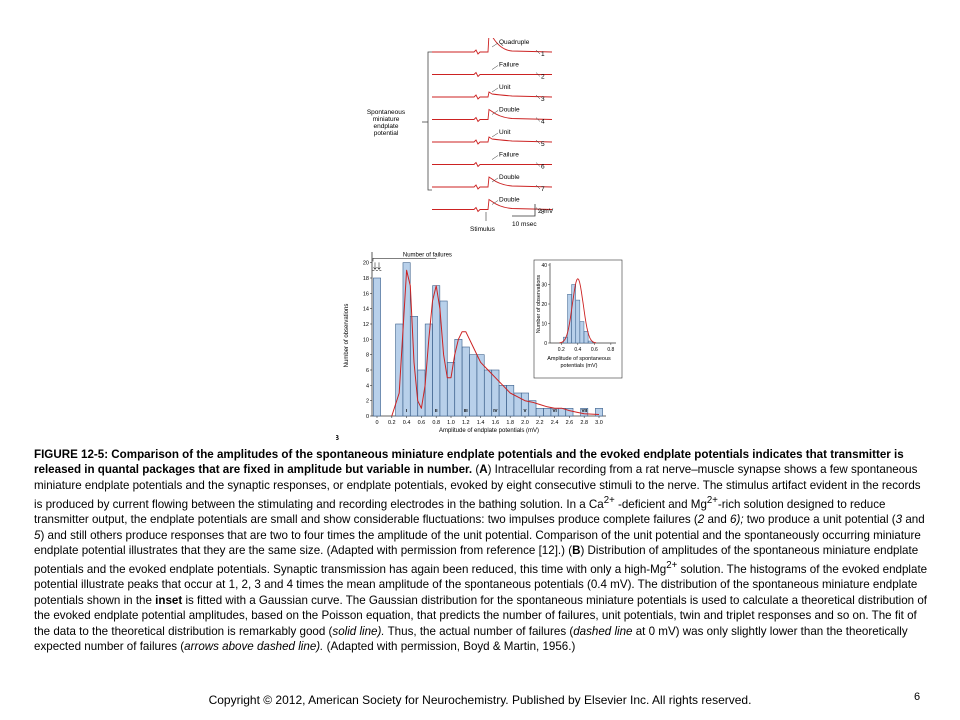 This screenshot has height=720, width=960. What do you see at coordinates (899, 520) in the screenshot?
I see `caption-italic: 3` at bounding box center [899, 520].